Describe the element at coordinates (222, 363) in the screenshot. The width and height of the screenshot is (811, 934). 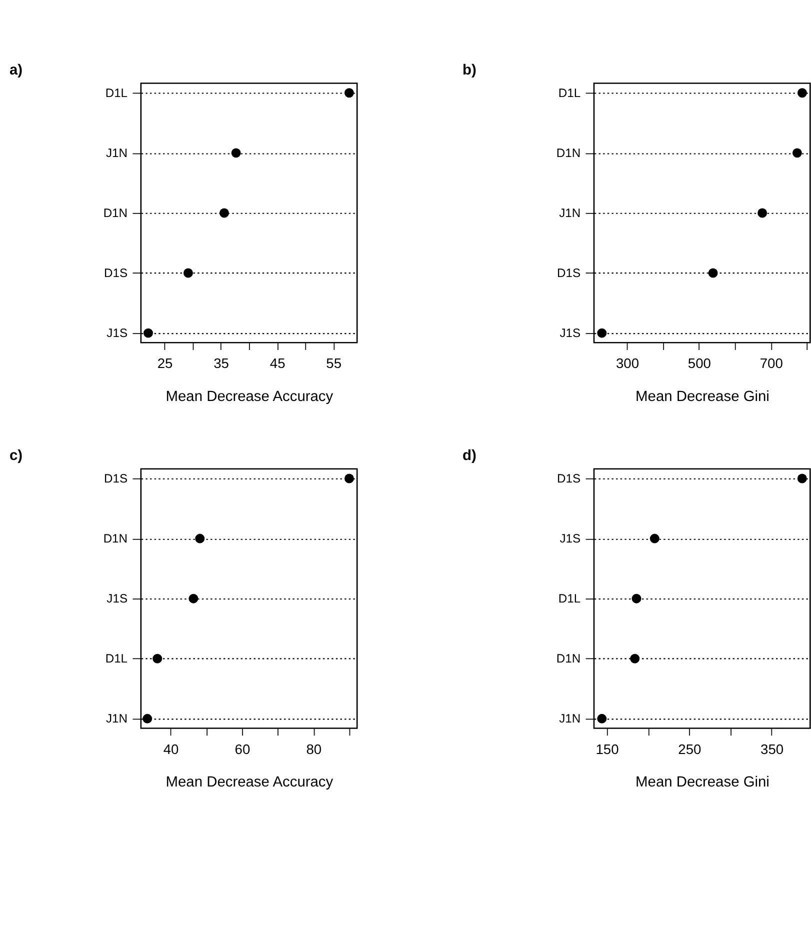
I see `x-tick-label: 35` at that location.